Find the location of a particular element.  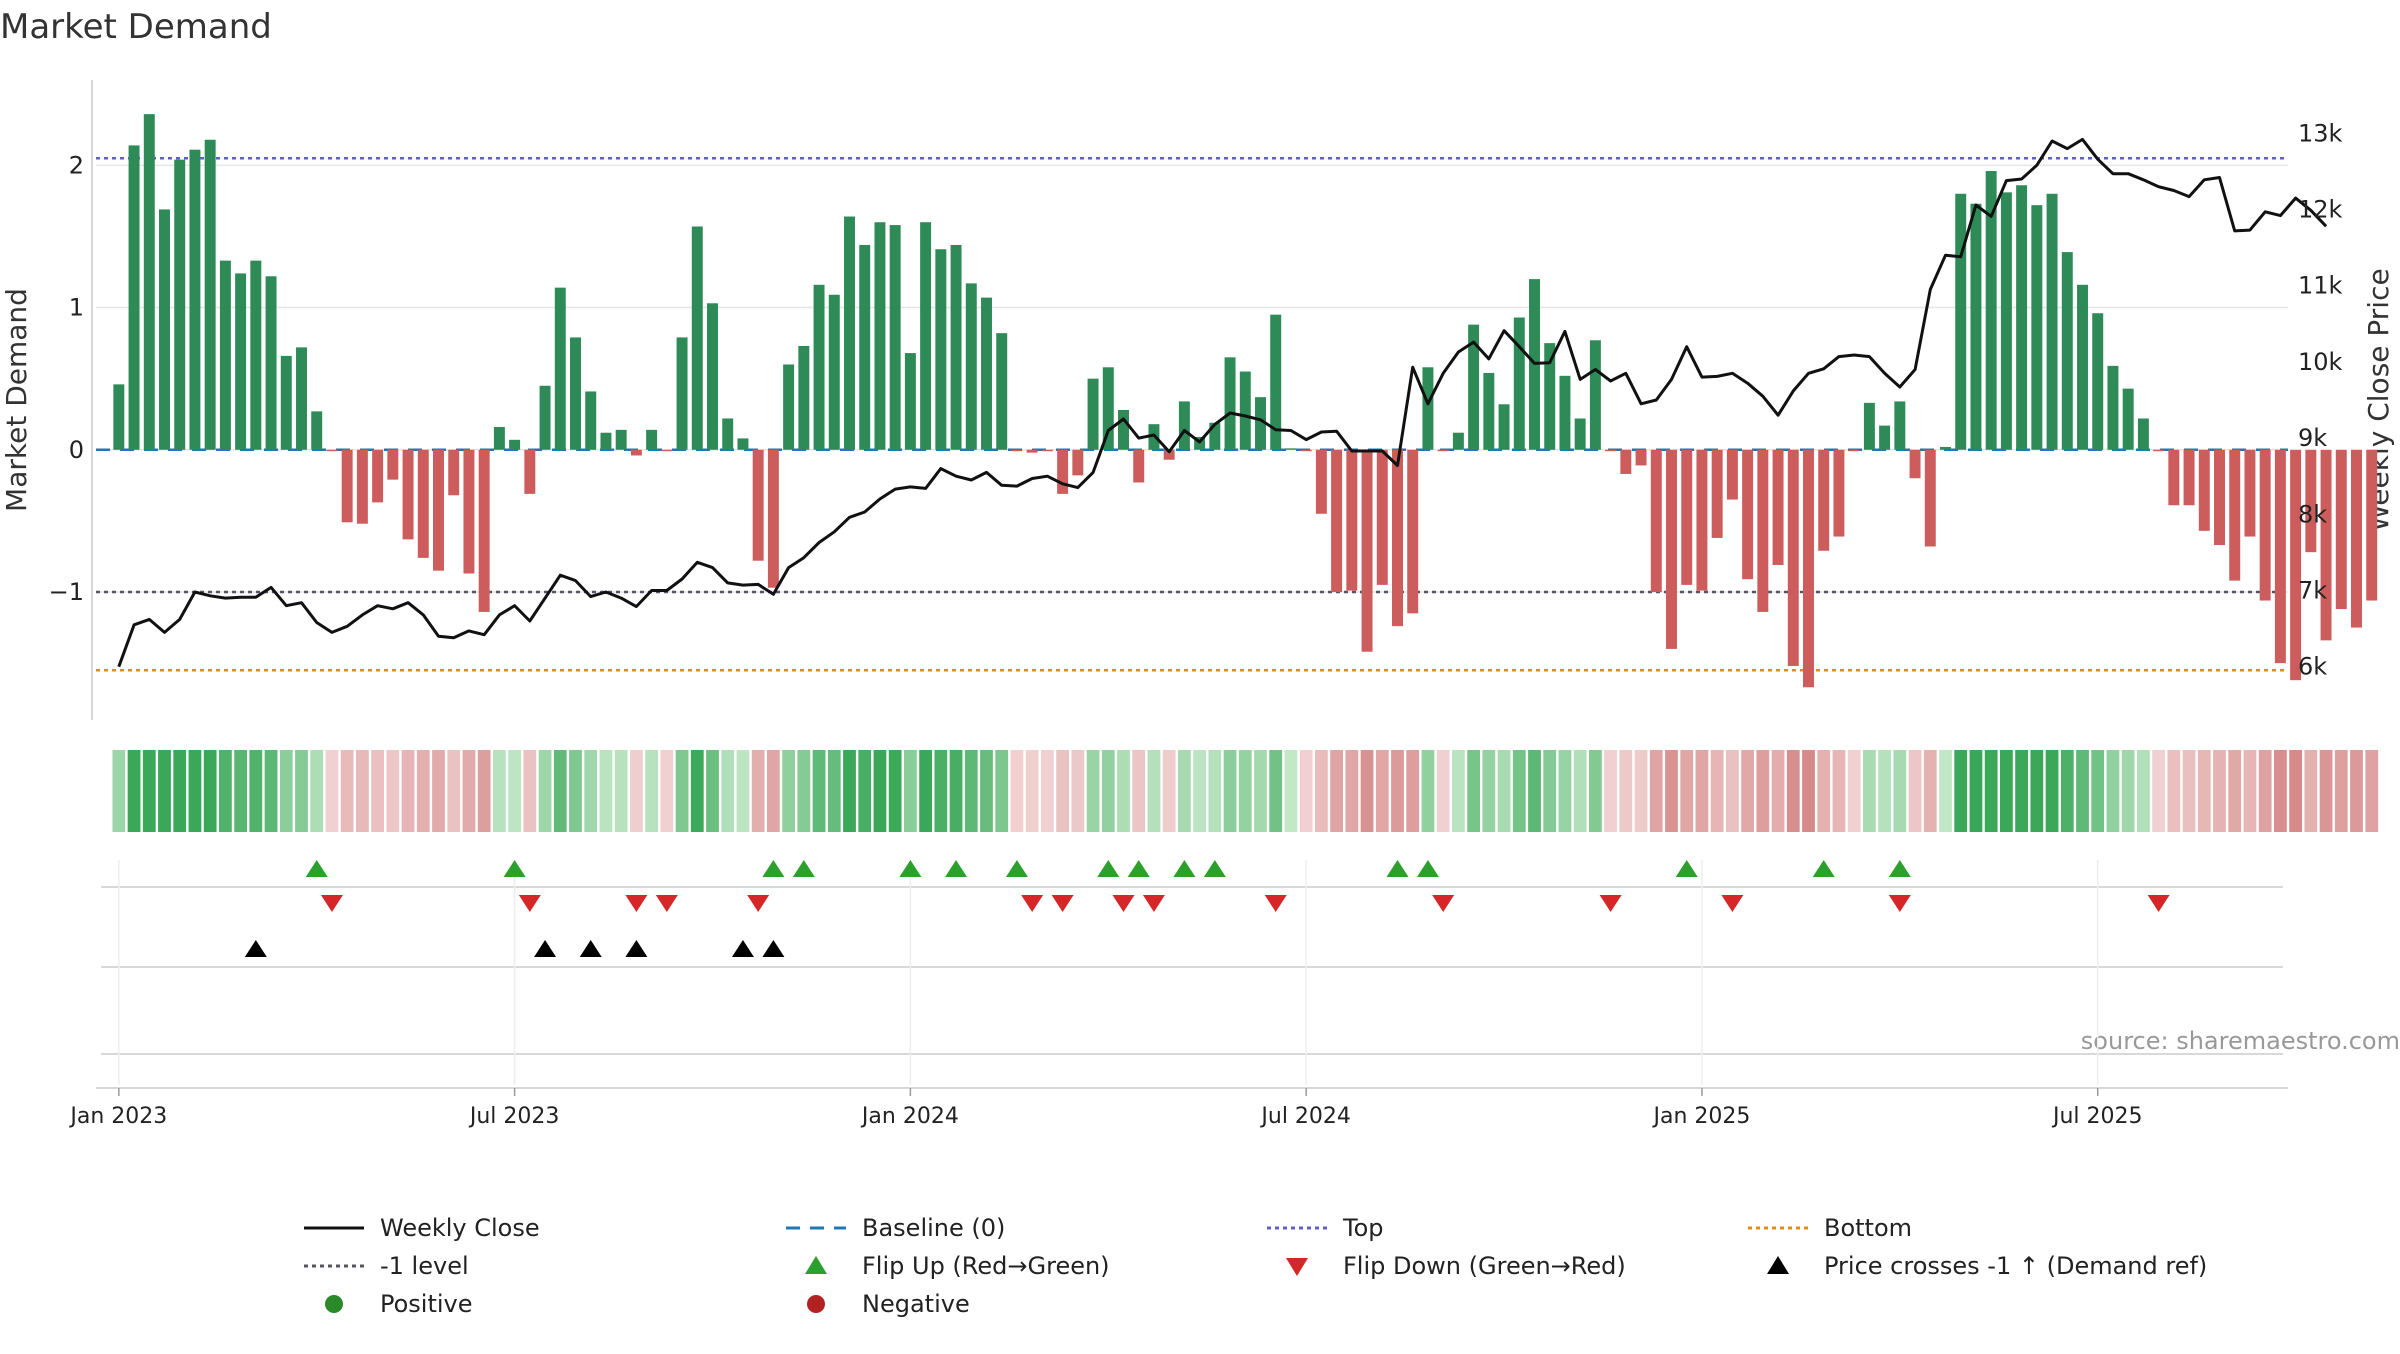

legend-label: Bottom is located at coordinates (1868, 1228).